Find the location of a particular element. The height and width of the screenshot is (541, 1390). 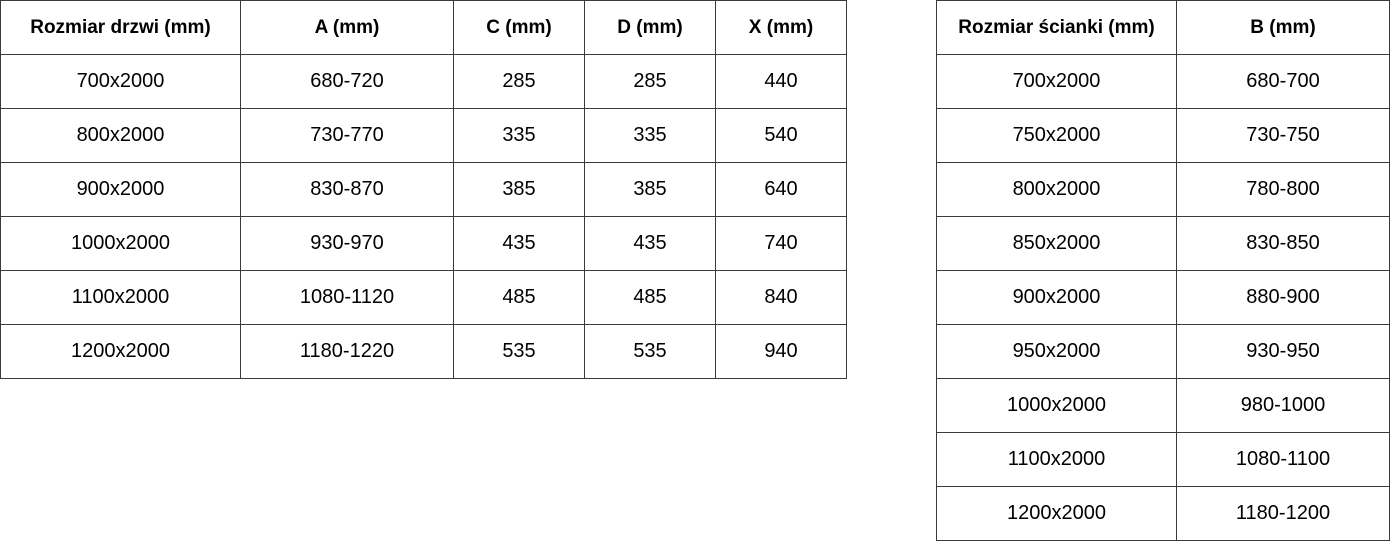

table-row: 950x2000 930-950 is located at coordinates (1163, 351).